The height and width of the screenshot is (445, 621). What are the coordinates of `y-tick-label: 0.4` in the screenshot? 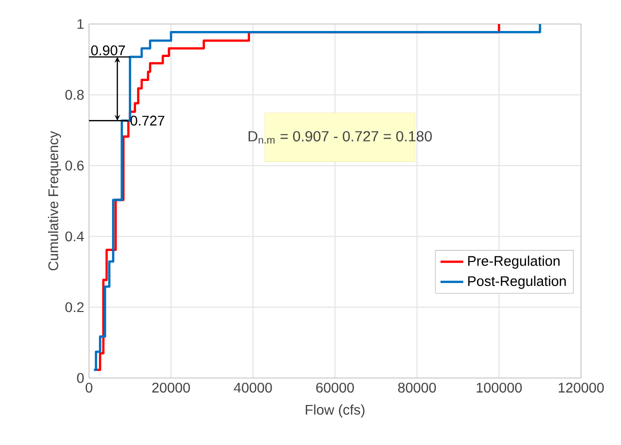 It's located at (74, 236).